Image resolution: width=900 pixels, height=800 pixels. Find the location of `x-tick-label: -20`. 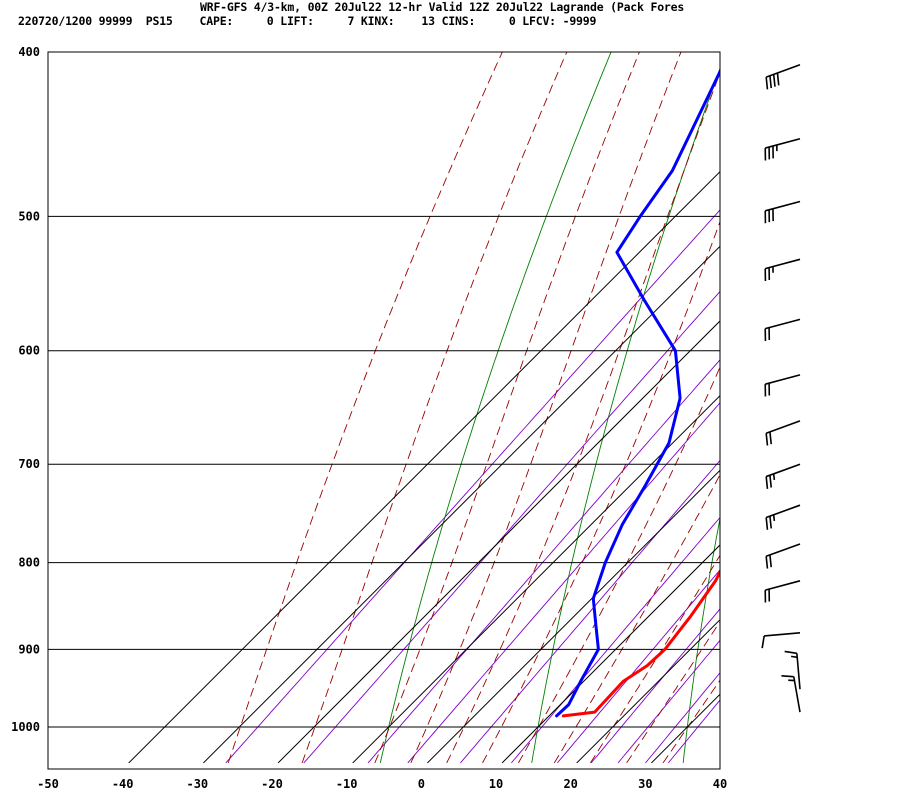

x-tick-label: -20 is located at coordinates (272, 784).